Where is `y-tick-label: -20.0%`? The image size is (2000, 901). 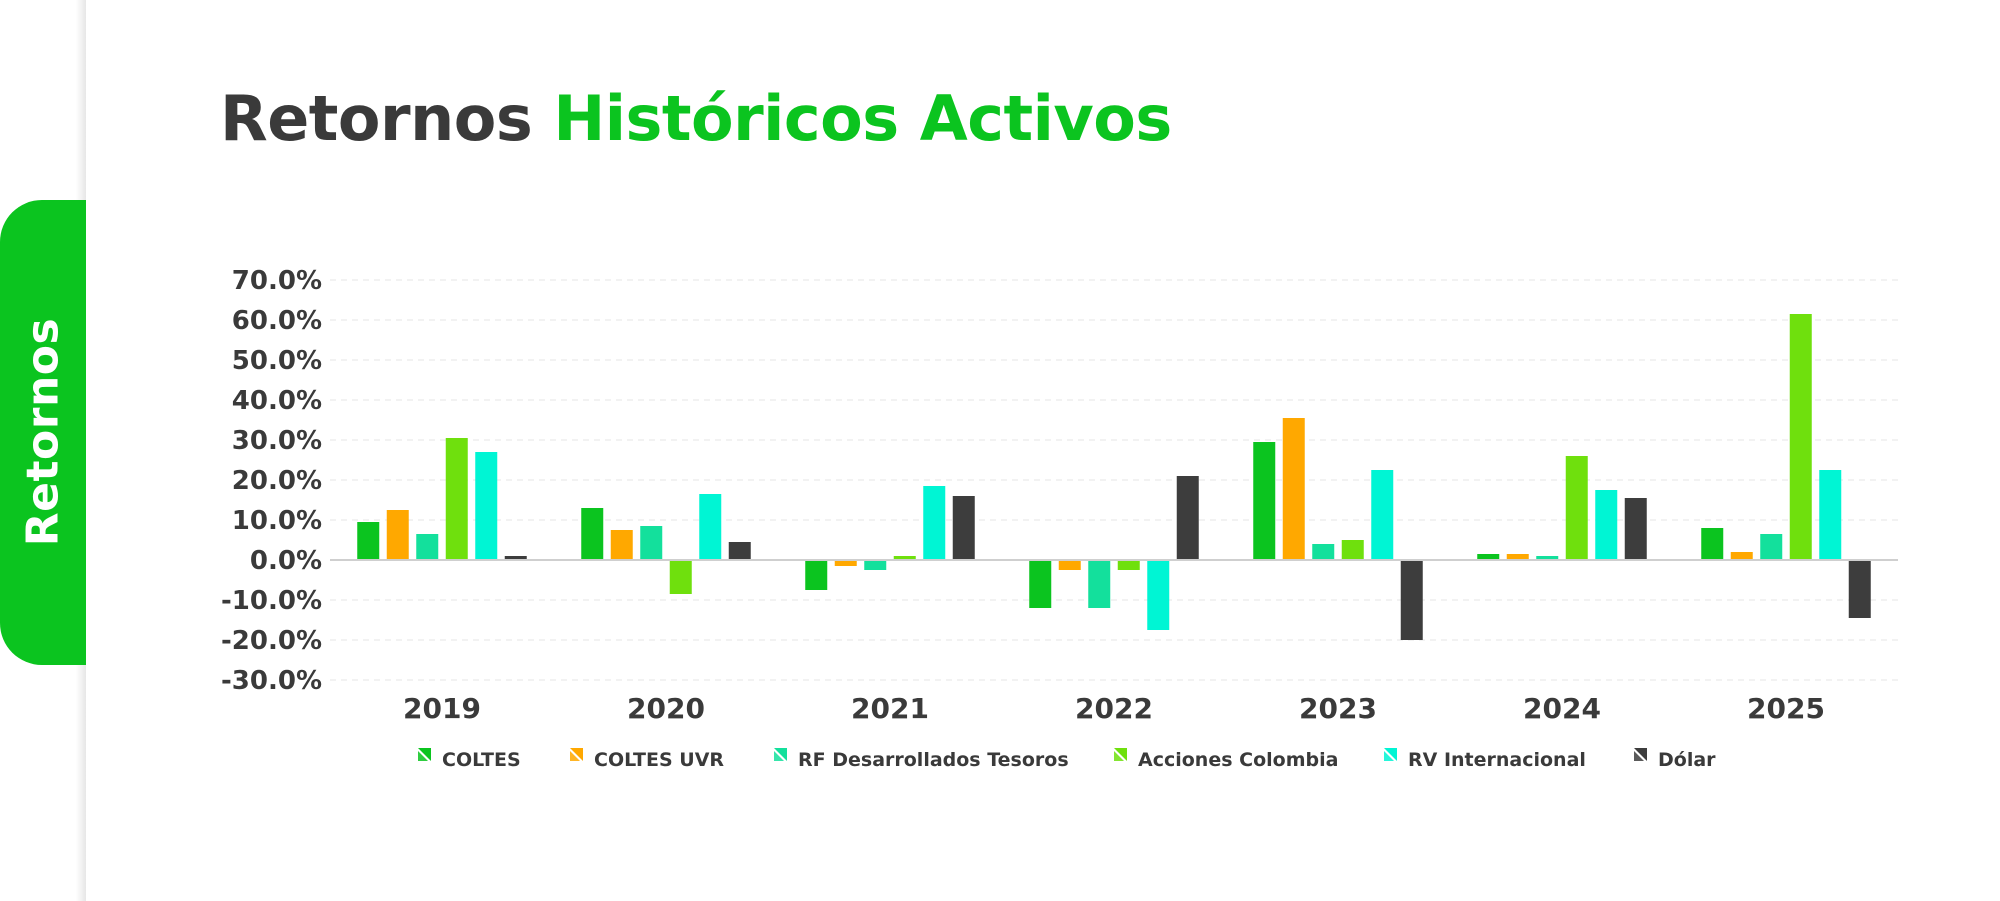 y-tick-label: -20.0% is located at coordinates (271, 641).